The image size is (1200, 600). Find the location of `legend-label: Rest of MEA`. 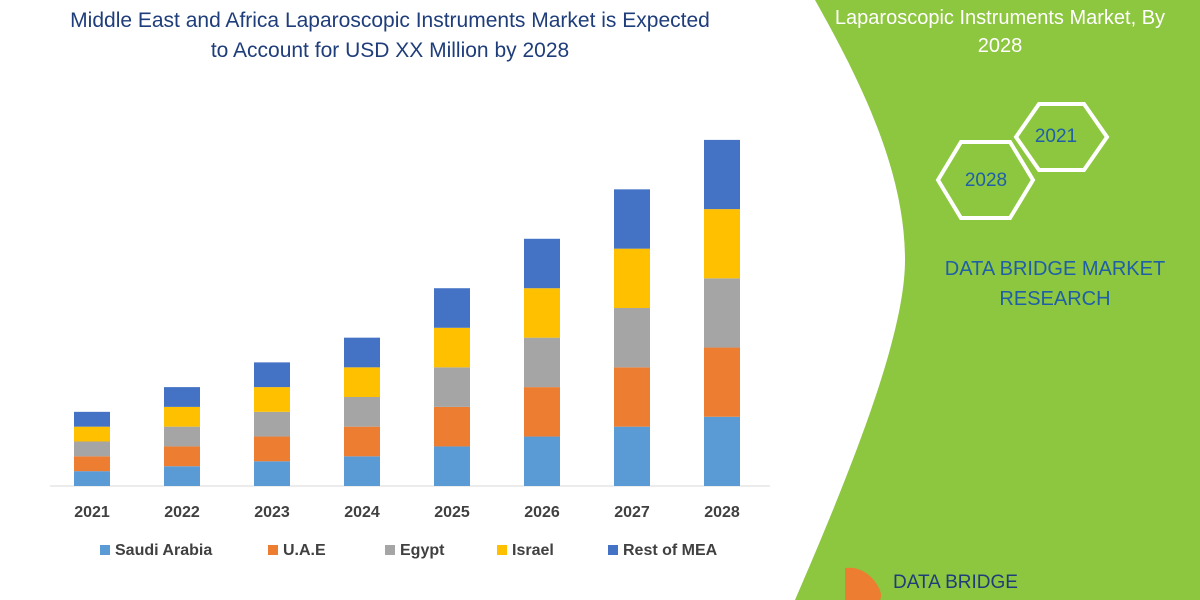

legend-label: Rest of MEA is located at coordinates (670, 550).